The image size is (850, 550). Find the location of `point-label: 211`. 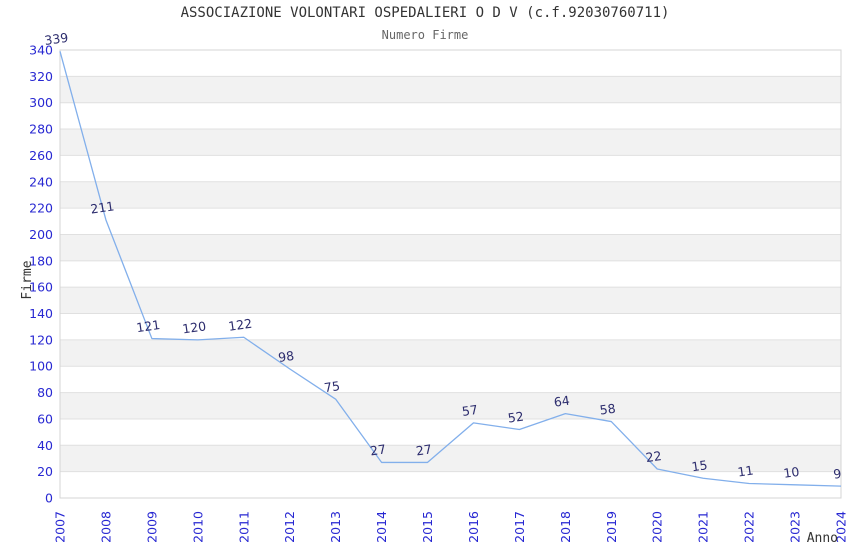

point-label: 211 is located at coordinates (102, 207).